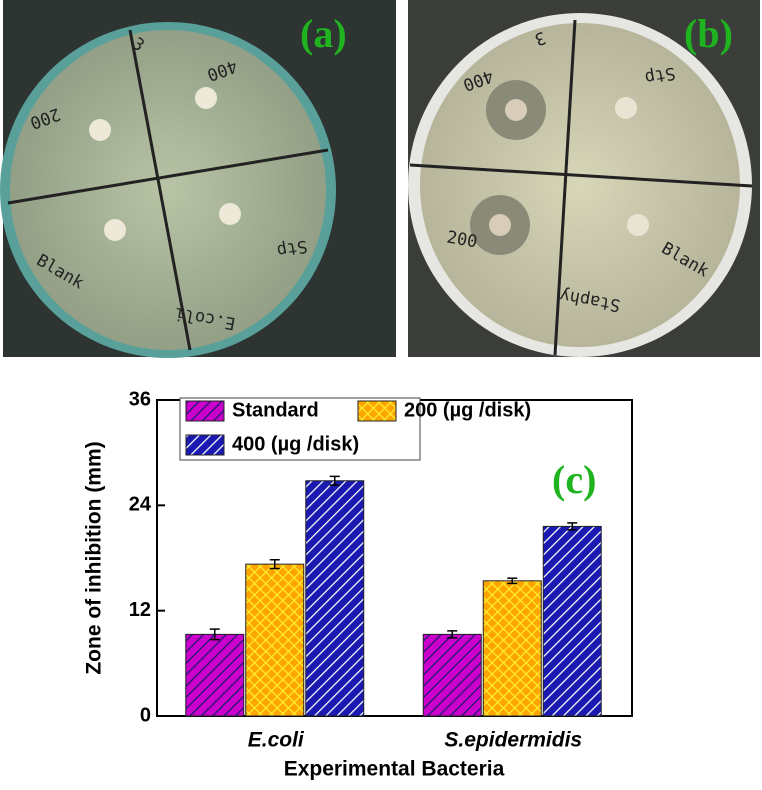  I want to click on y-tick-label: 12, so click(140, 610).